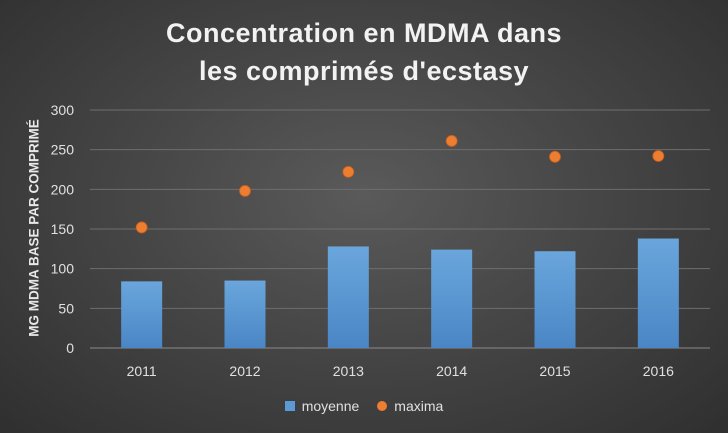  I want to click on y-tick-label-150: 150, so click(63, 229).